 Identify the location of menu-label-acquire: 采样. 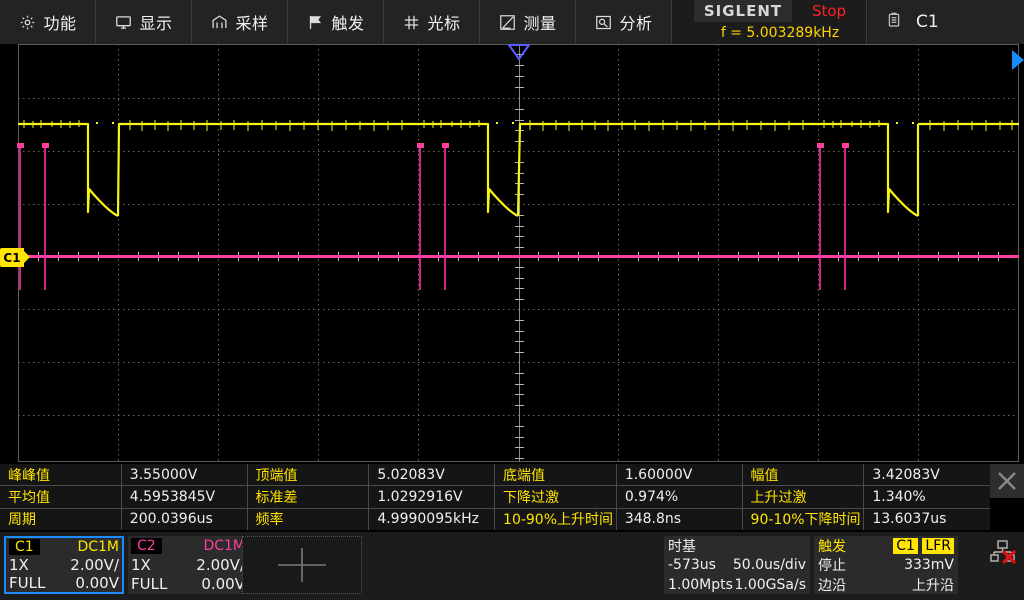
(252, 23).